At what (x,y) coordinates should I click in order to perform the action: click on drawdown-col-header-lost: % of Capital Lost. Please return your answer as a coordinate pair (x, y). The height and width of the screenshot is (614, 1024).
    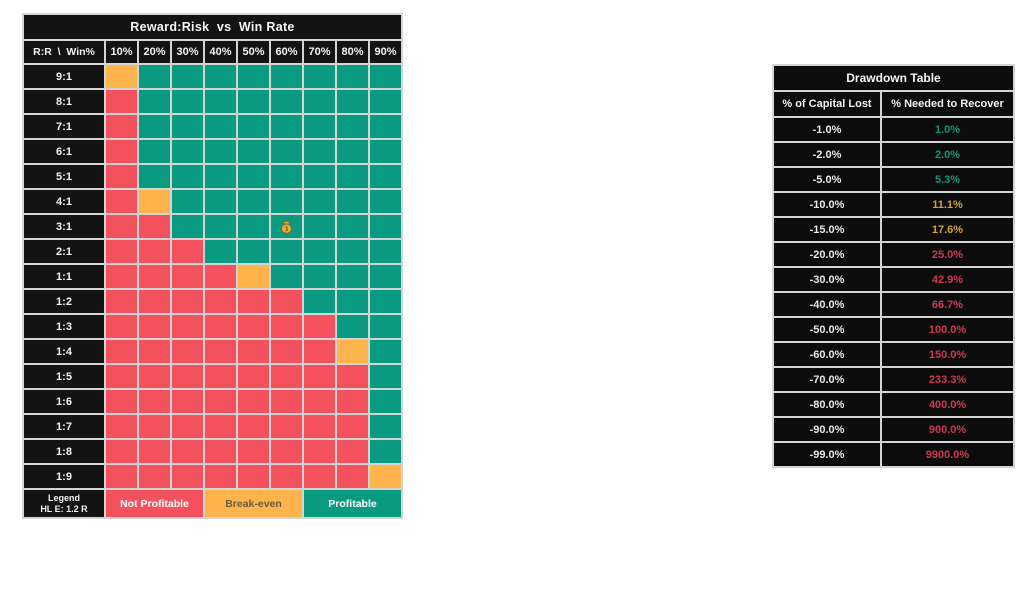
    Looking at the image, I should click on (827, 104).